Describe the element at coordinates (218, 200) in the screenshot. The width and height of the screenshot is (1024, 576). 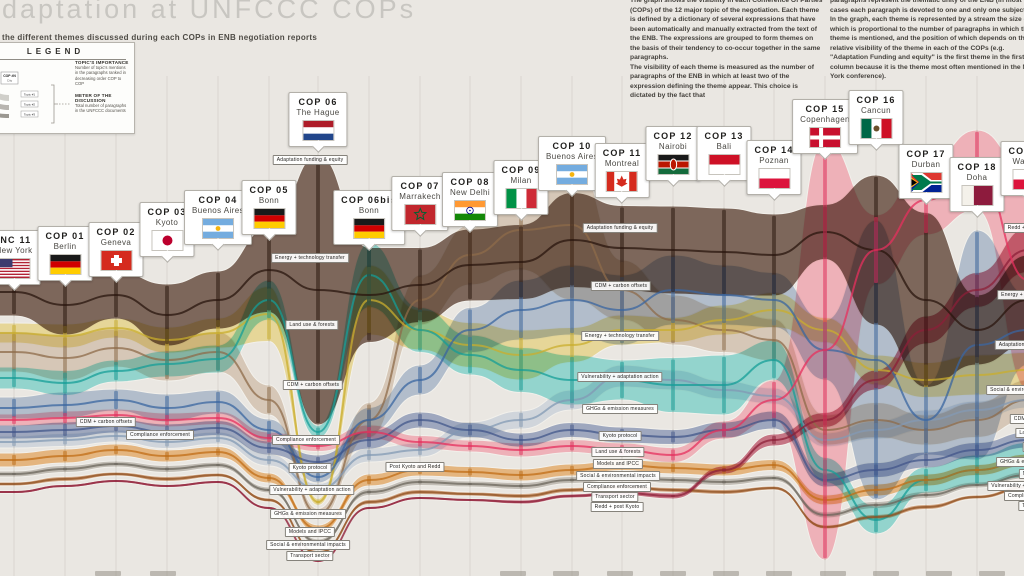
I see `cop-label: COP 04` at that location.